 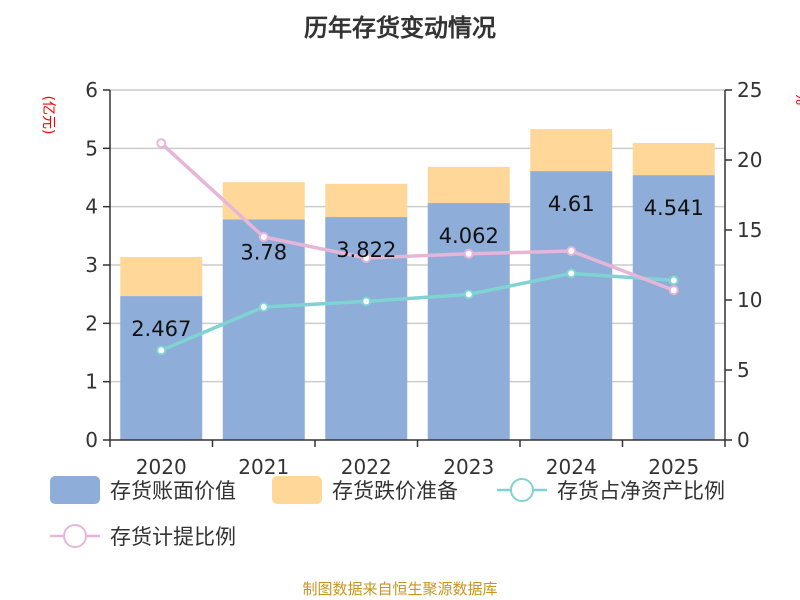 What do you see at coordinates (366, 250) in the screenshot?
I see `data-label: 3.822` at bounding box center [366, 250].